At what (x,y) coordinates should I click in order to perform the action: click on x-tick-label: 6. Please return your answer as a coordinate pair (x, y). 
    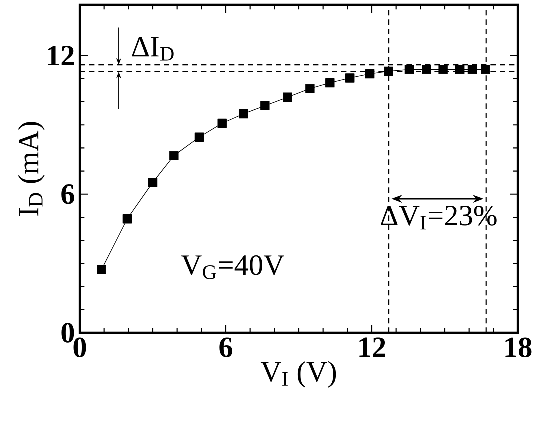
    Looking at the image, I should click on (226, 348).